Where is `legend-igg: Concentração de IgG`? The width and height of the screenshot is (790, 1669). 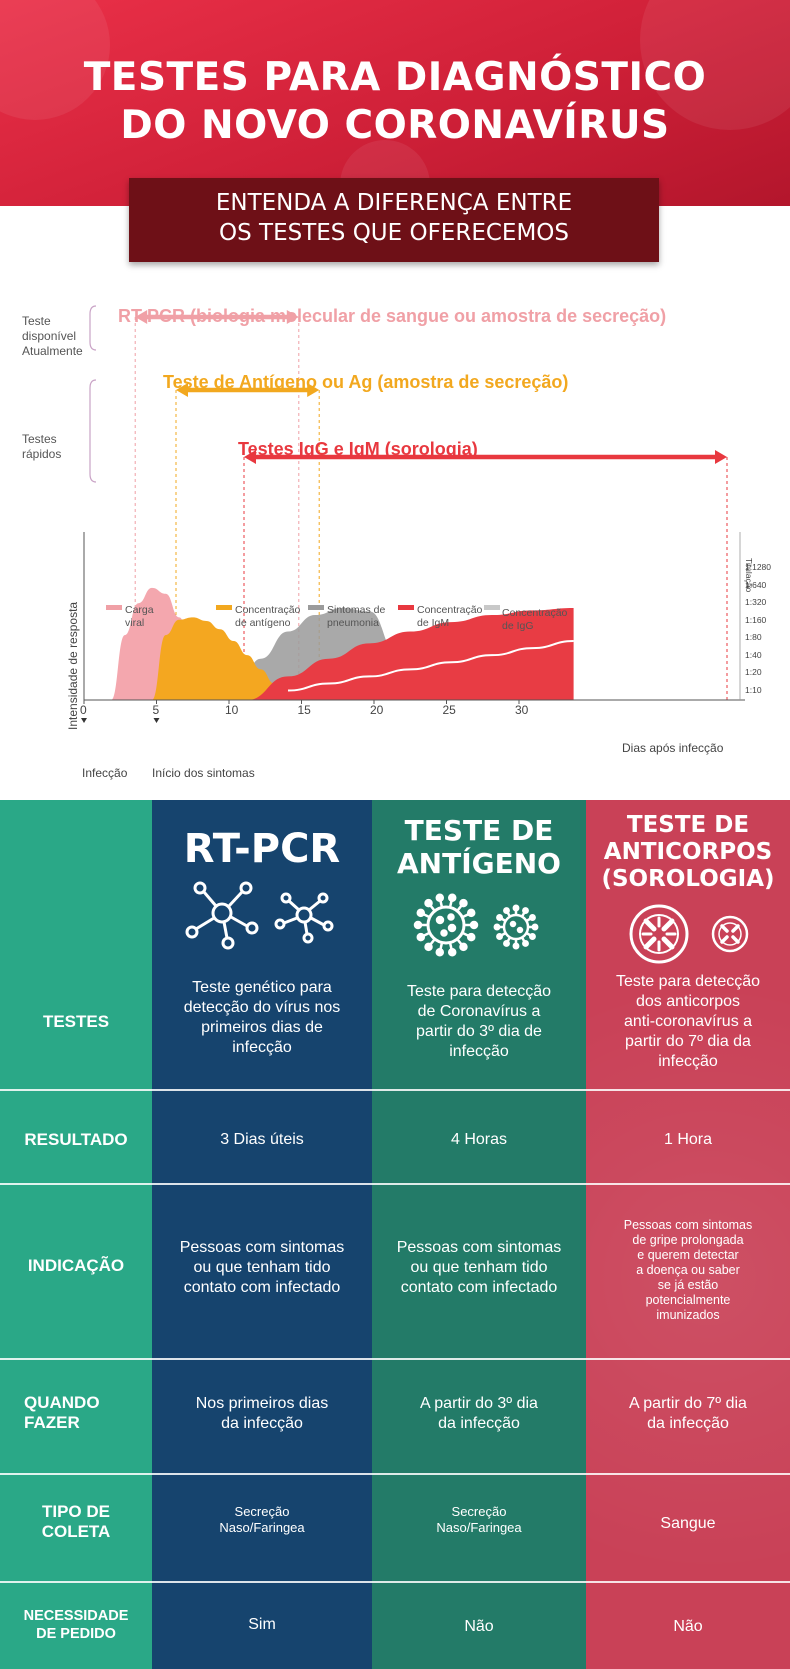 legend-igg: Concentração de IgG is located at coordinates (534, 620).